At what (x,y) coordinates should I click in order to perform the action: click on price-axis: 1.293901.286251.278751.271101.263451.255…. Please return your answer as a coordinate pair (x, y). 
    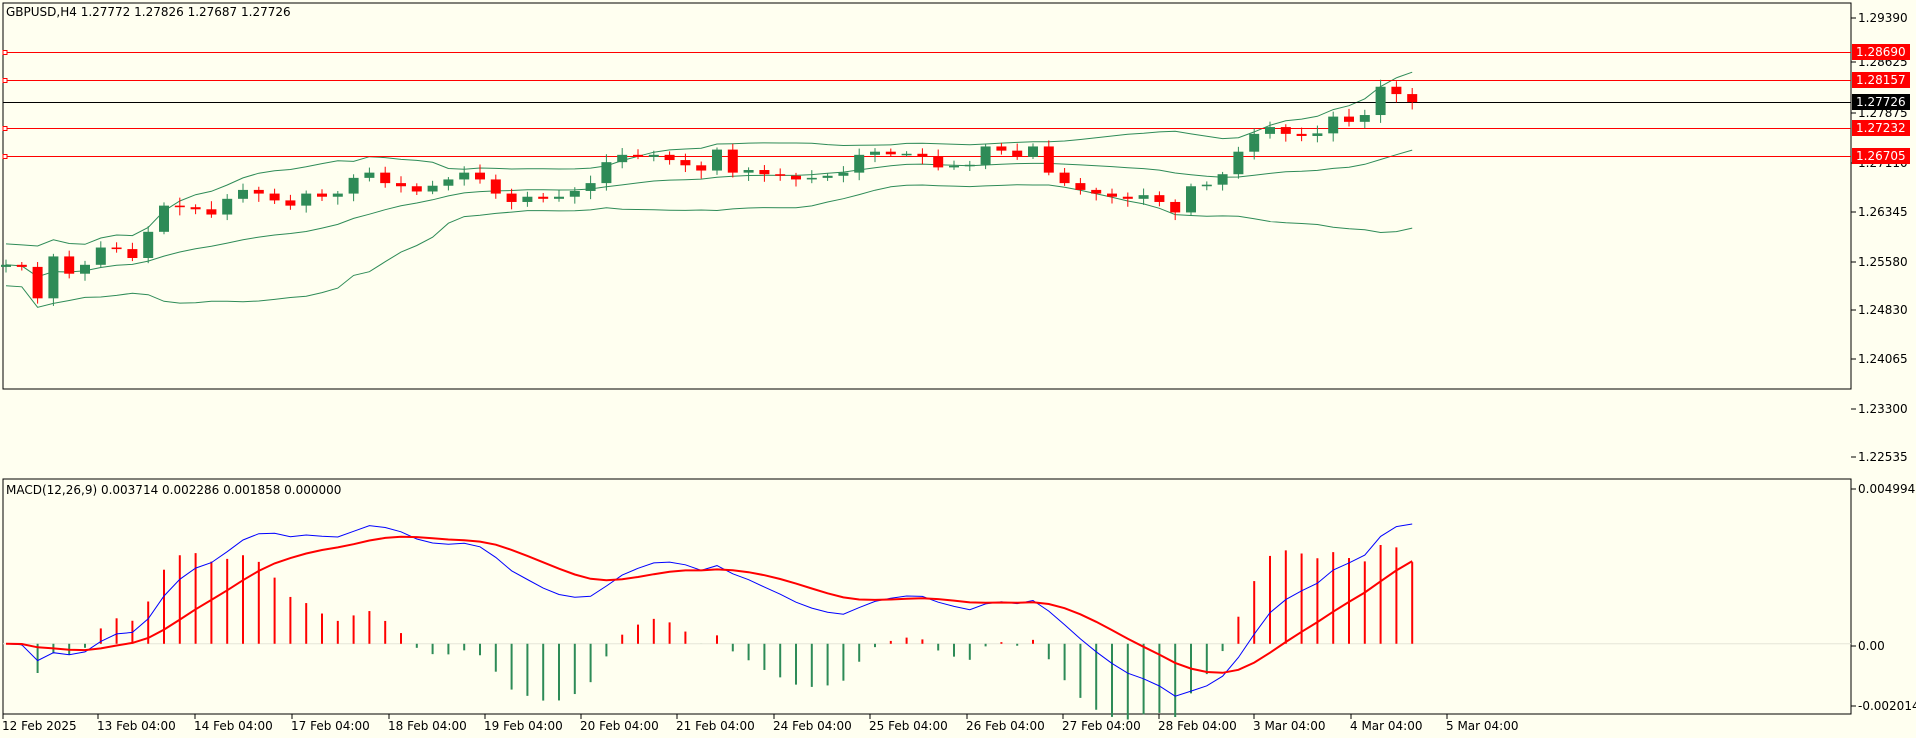
    Looking at the image, I should click on (1880, 237).